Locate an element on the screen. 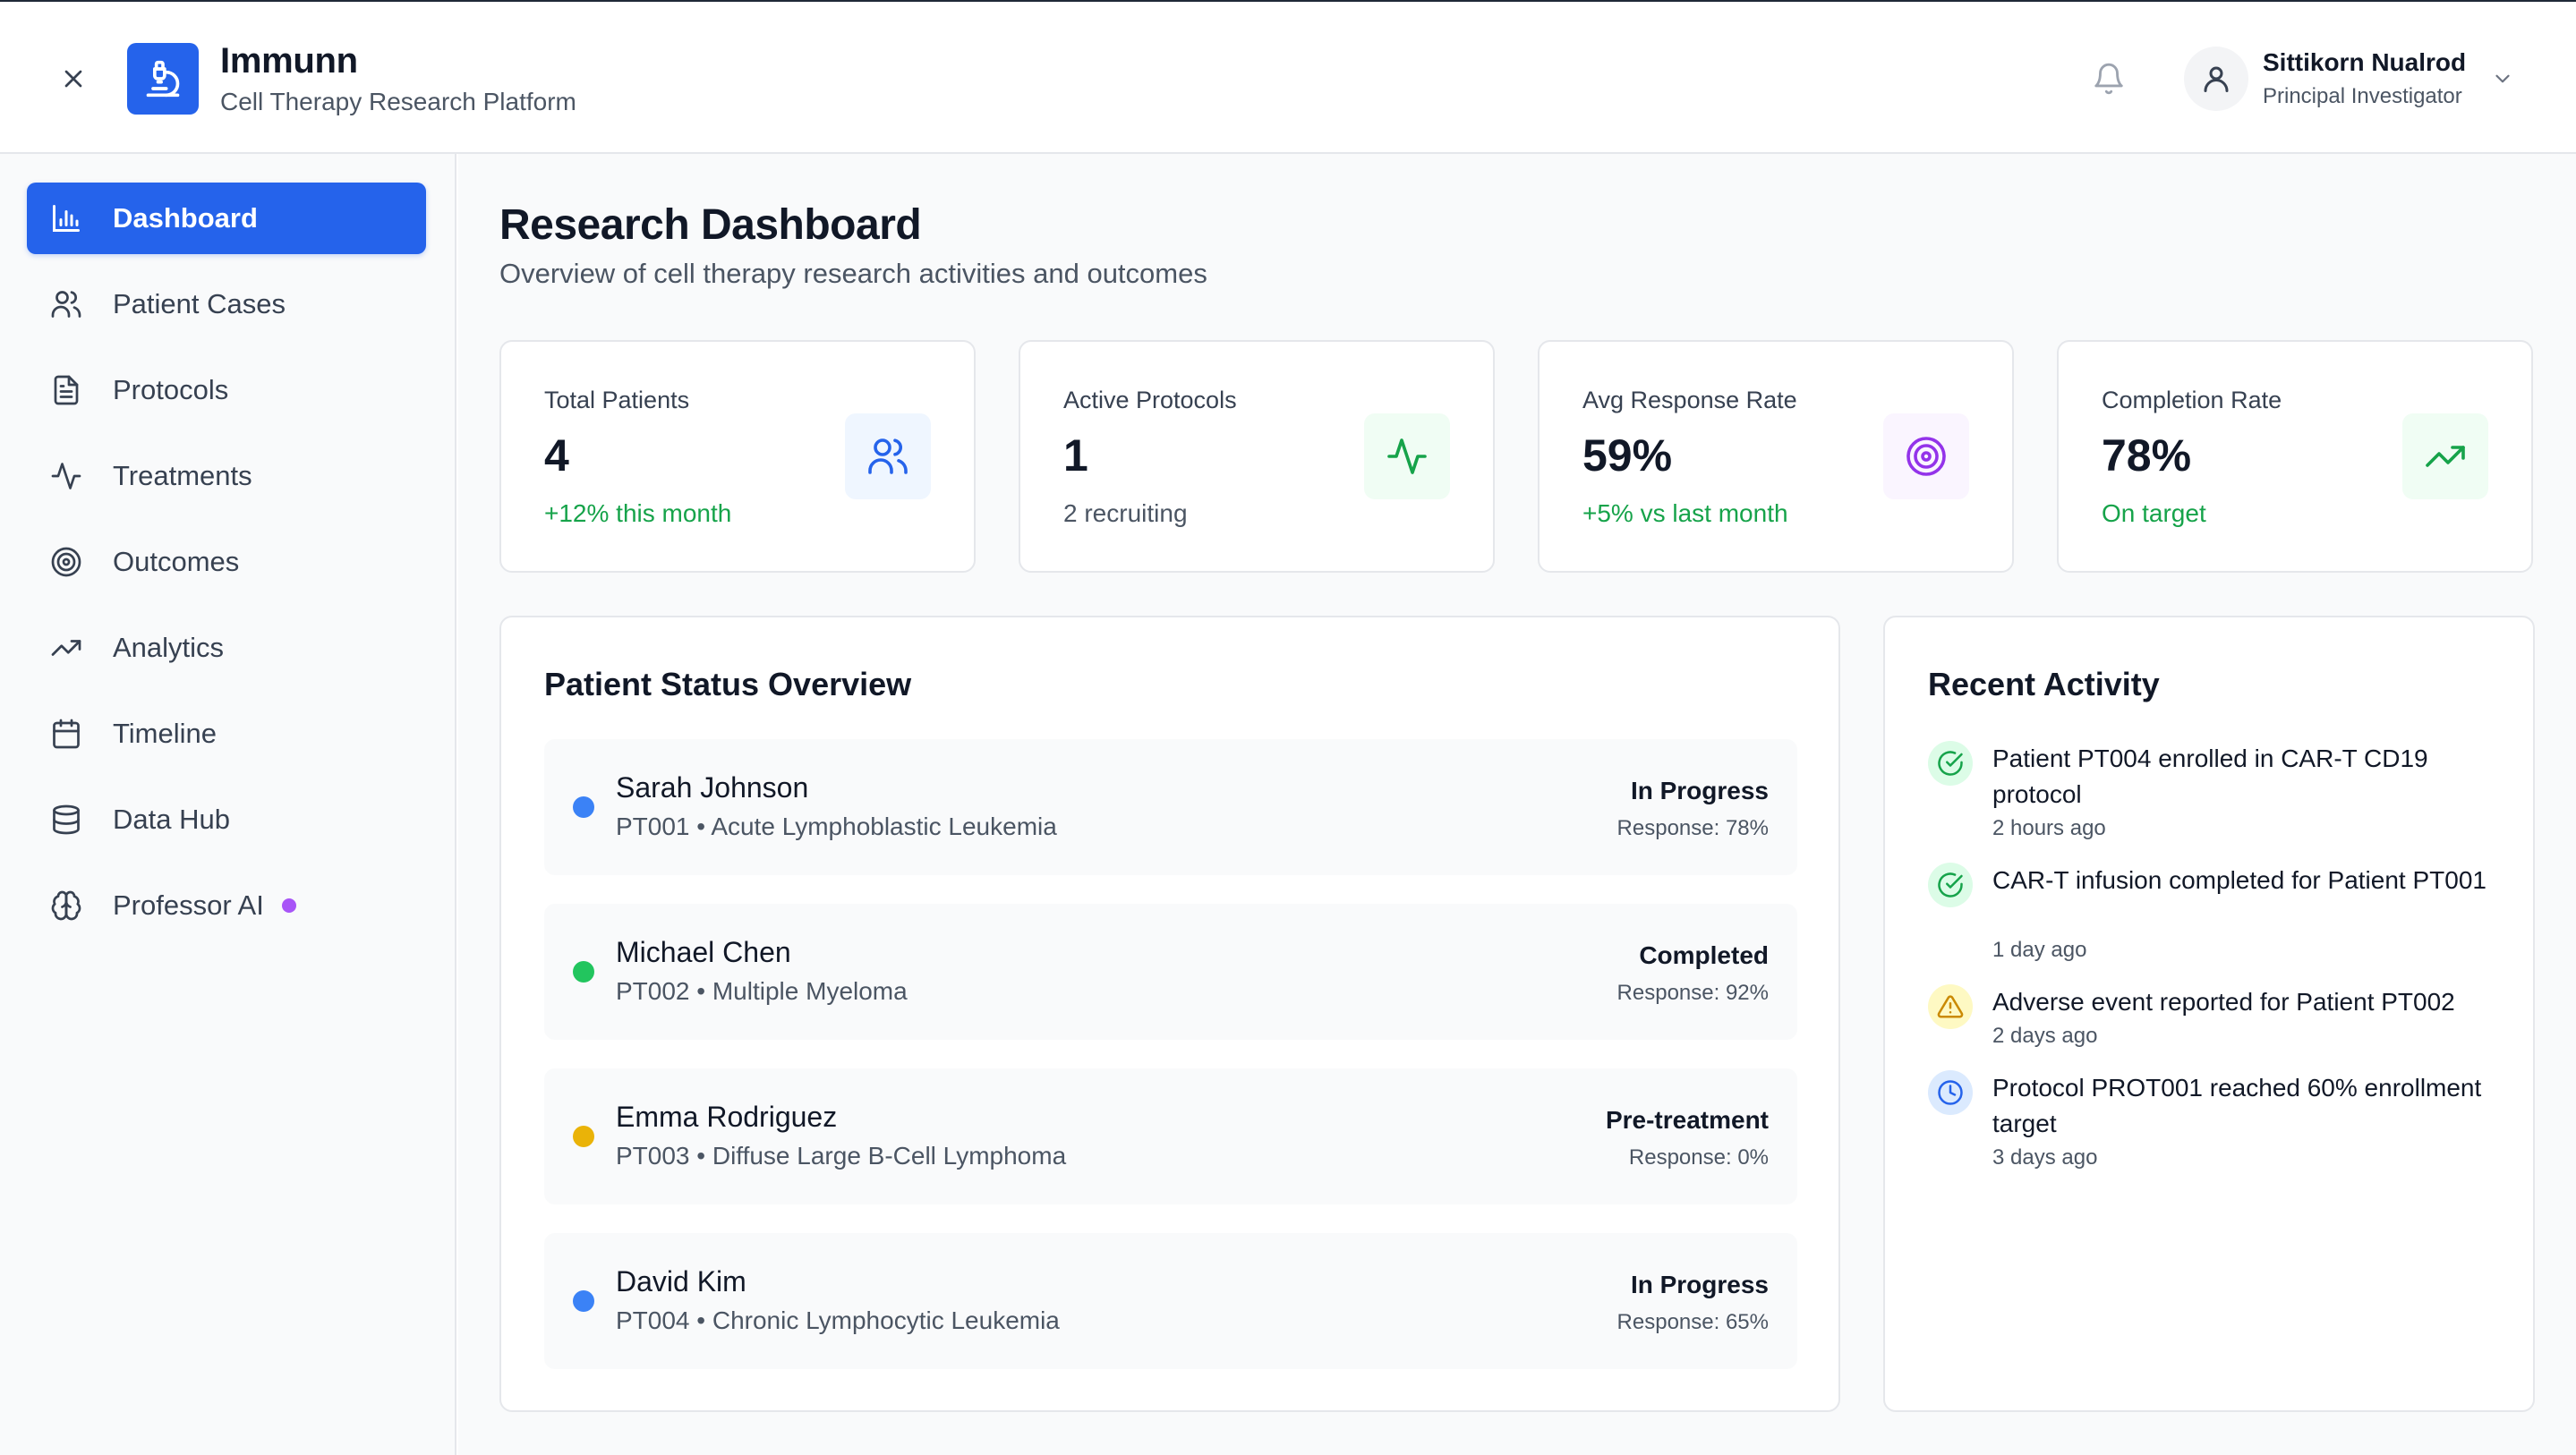 The height and width of the screenshot is (1455, 2576). user-icon is located at coordinates (2216, 79).